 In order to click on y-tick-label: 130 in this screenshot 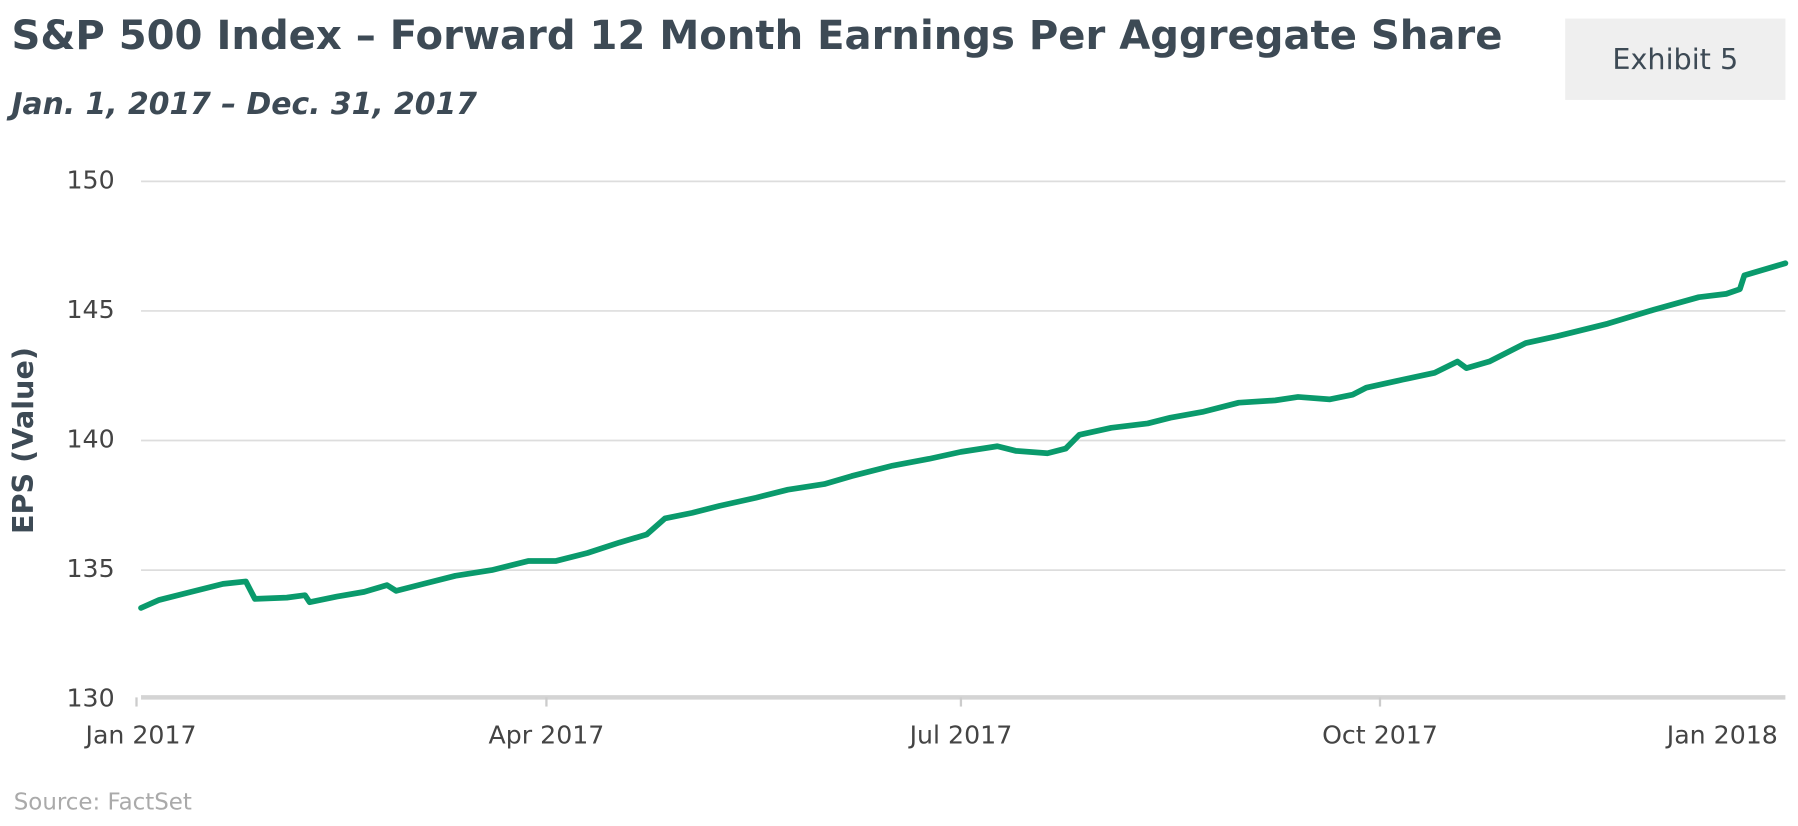, I will do `click(91, 698)`.